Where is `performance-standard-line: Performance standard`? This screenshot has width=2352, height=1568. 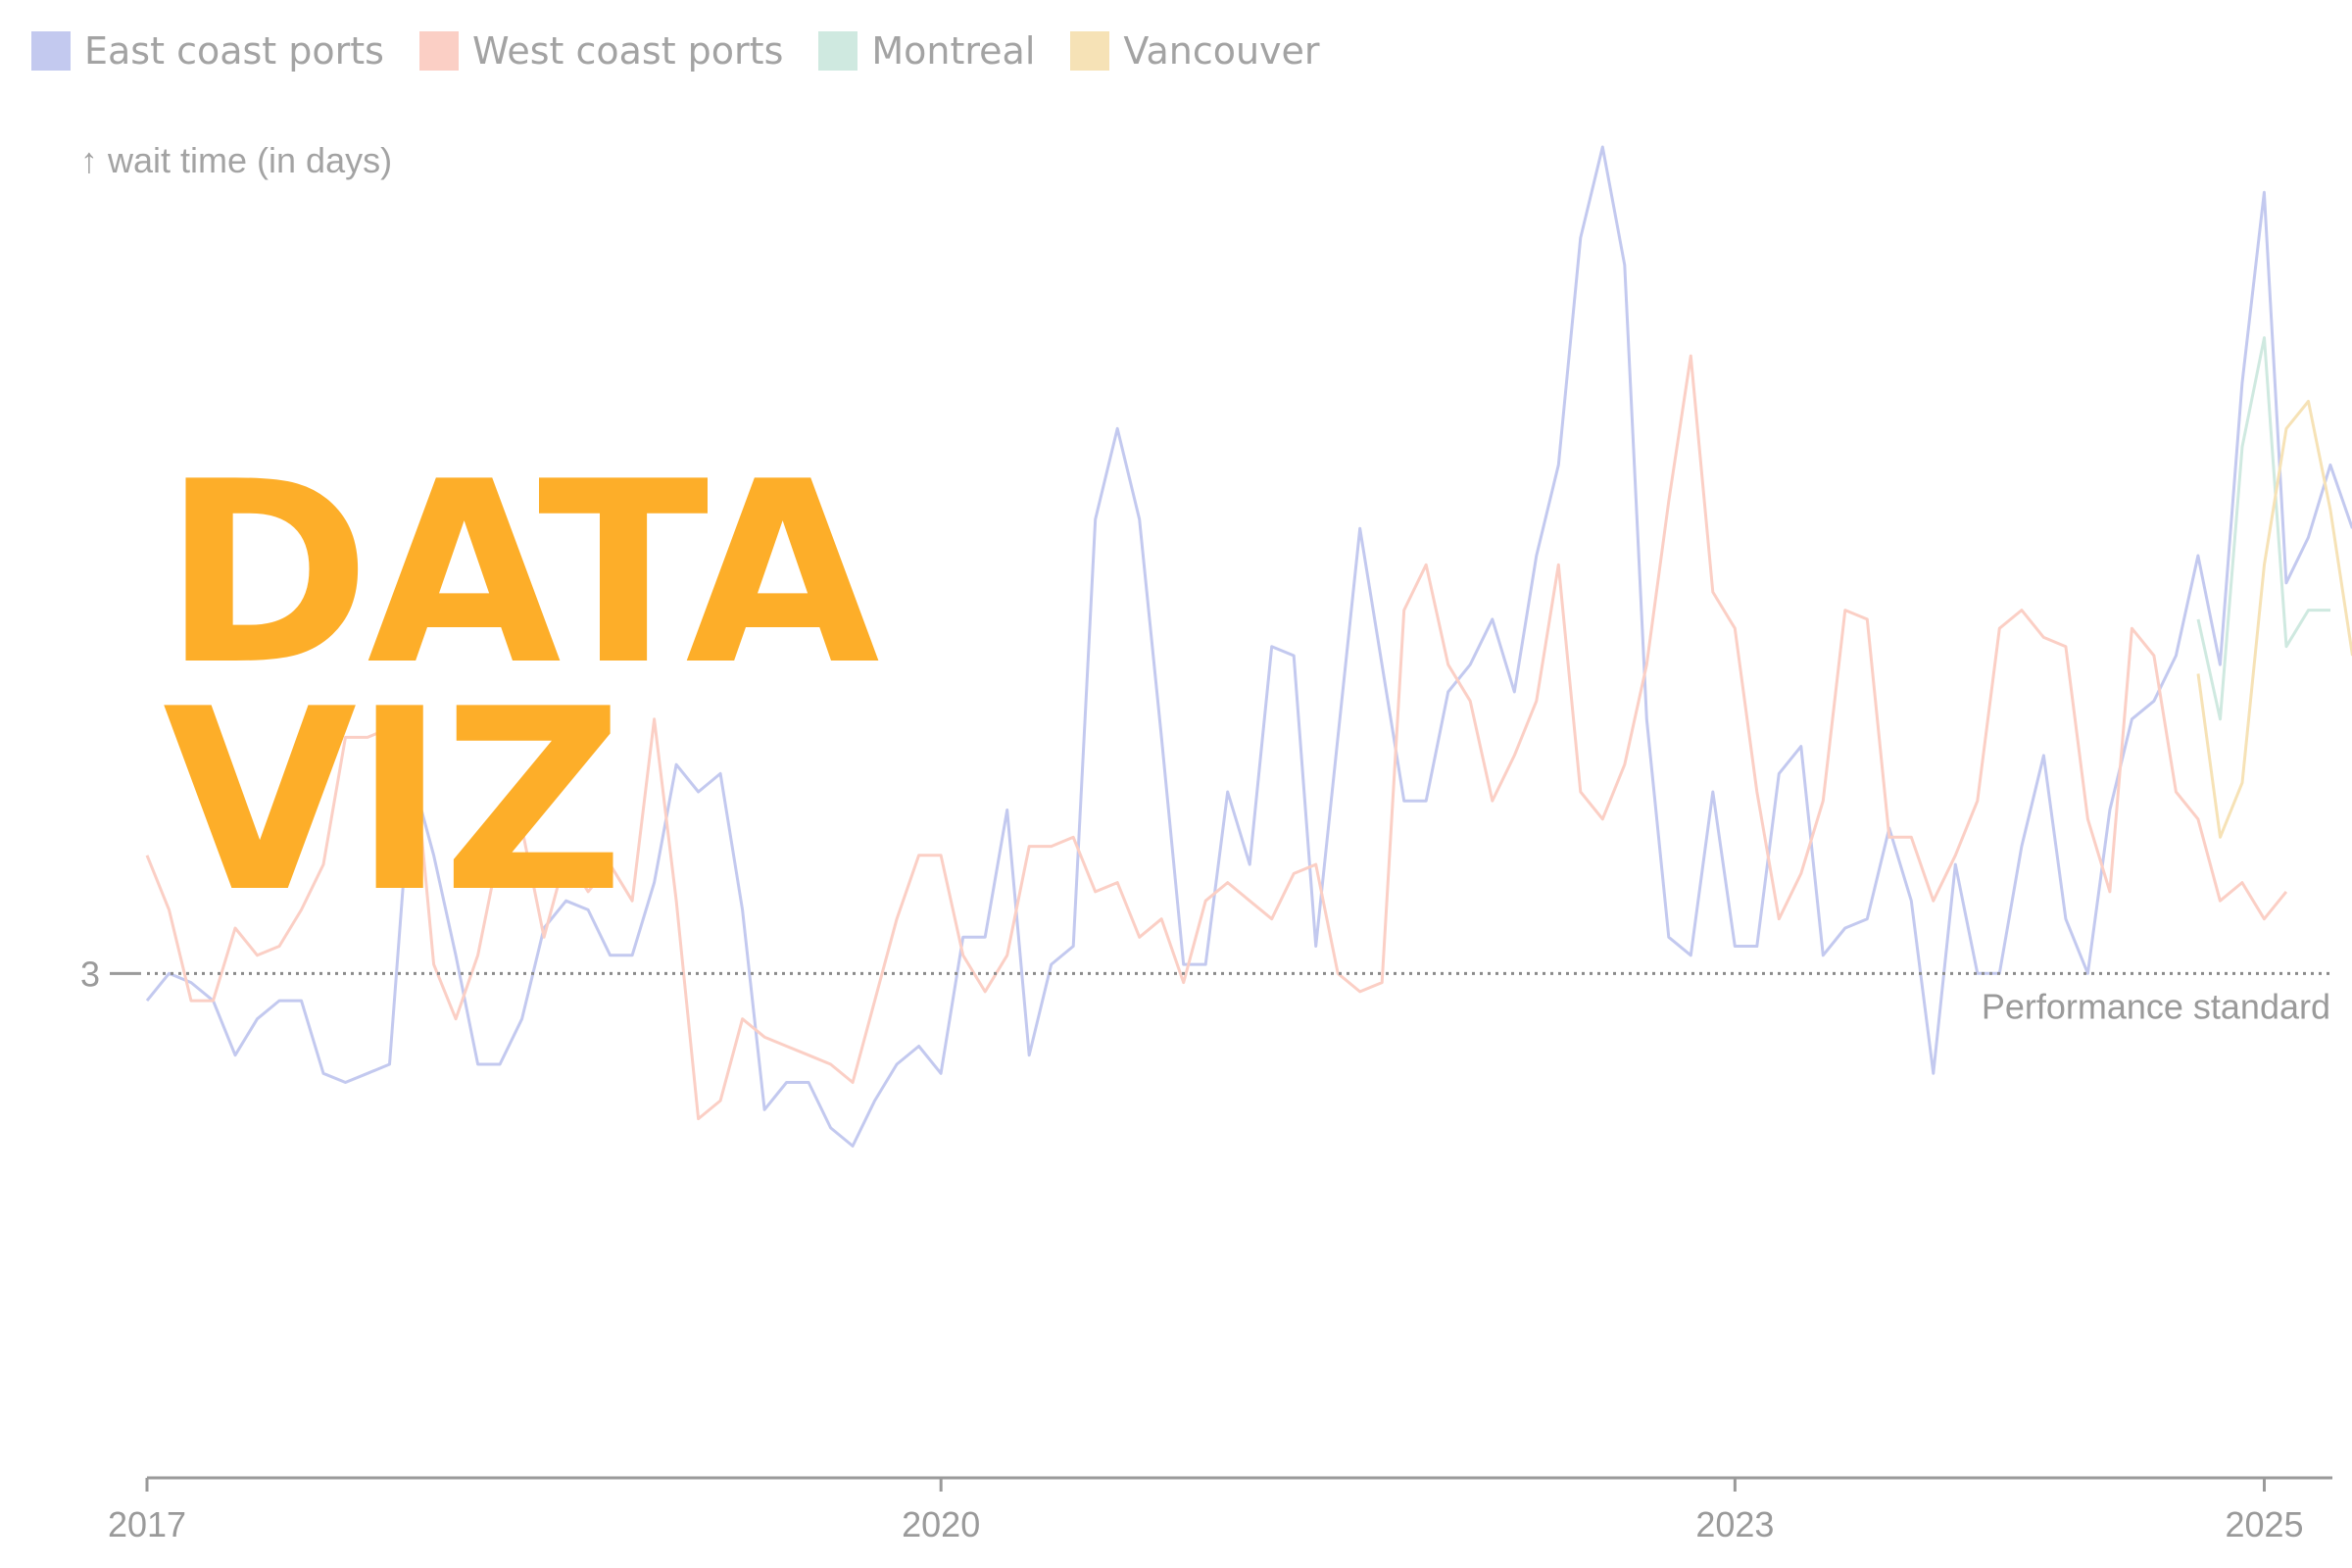
performance-standard-line: Performance standard is located at coordinates (1238, 998).